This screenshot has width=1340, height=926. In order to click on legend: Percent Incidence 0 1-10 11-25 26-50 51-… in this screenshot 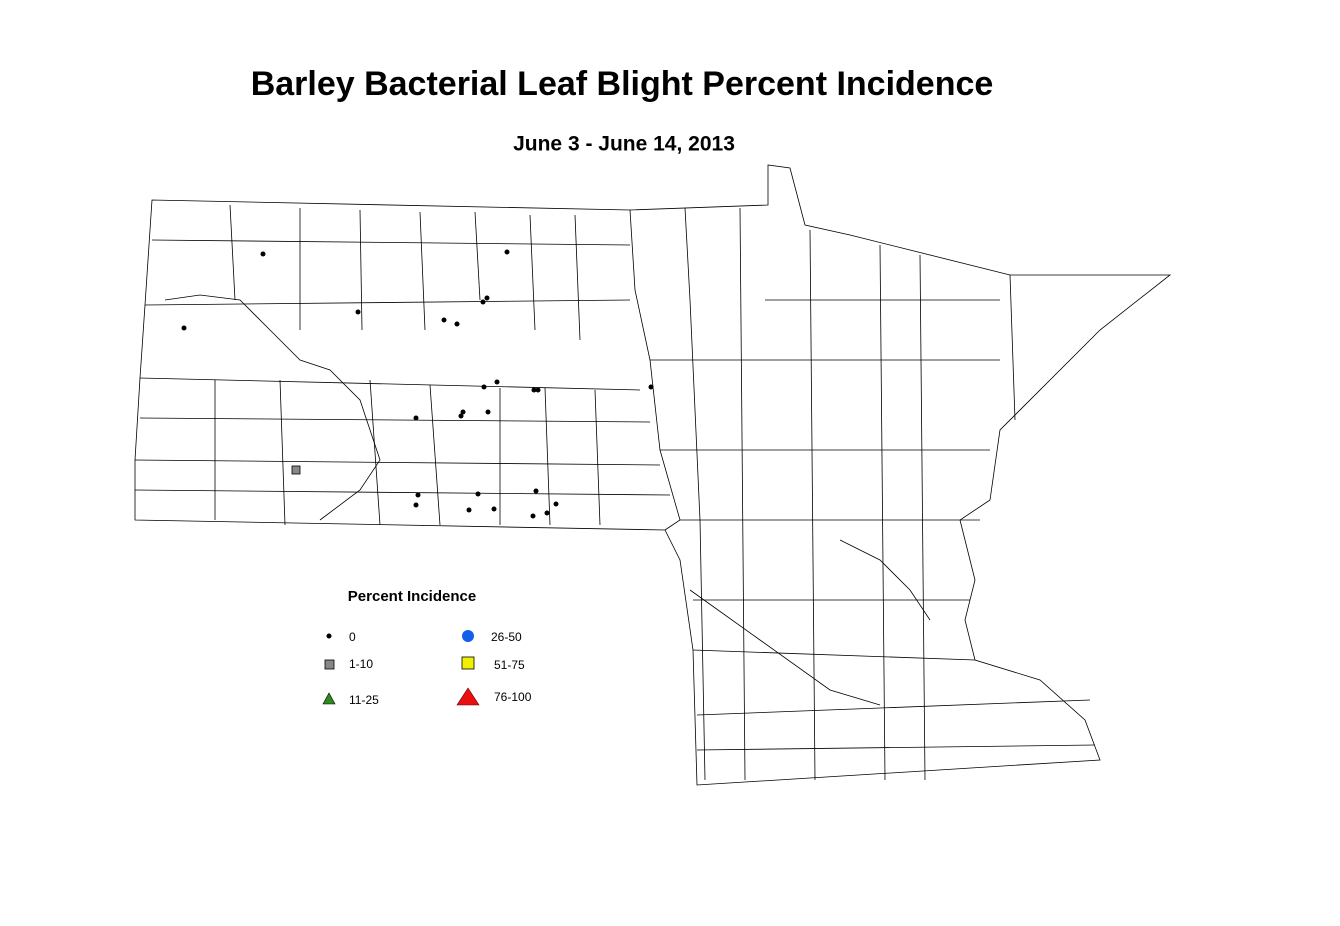, I will do `click(427, 647)`.